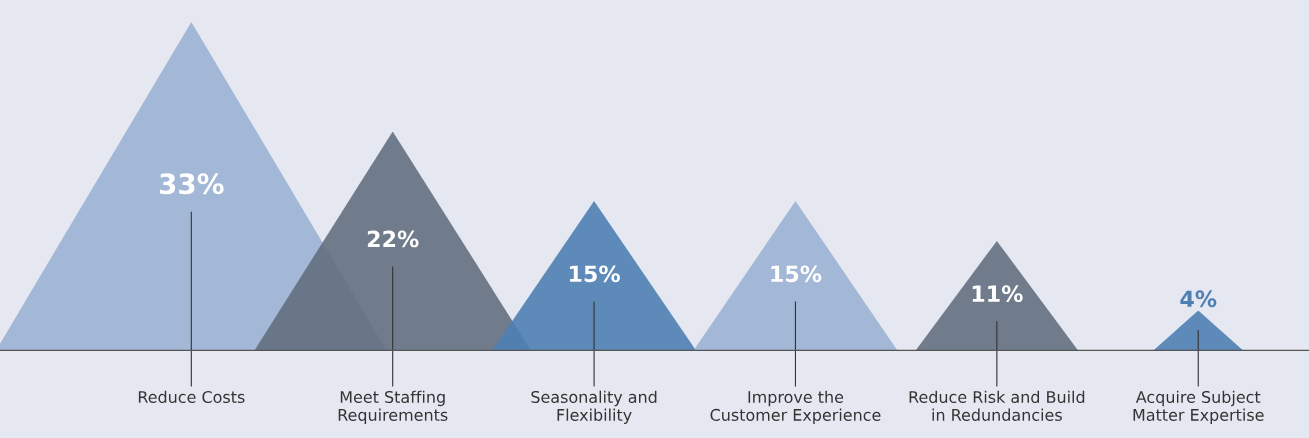 This screenshot has width=1309, height=438. I want to click on x-tick-label: Acquire Subject Matter Expertise, so click(1198, 407).